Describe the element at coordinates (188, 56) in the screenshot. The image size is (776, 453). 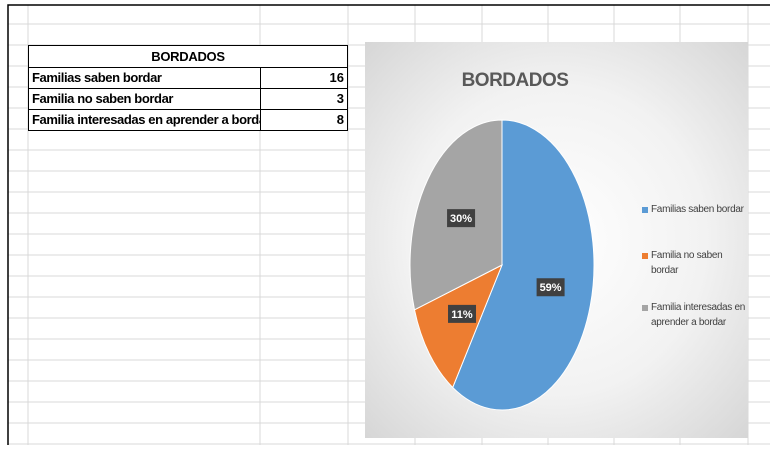
I see `table-title: BORDADOS` at that location.